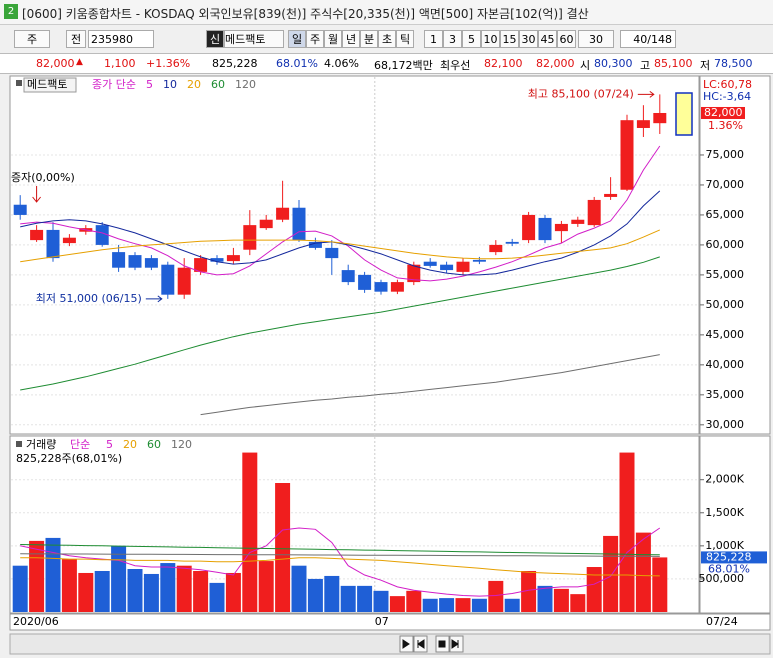 This screenshot has width=773, height=658. Describe the element at coordinates (490, 39) in the screenshot. I see `interval-button: 10` at that location.